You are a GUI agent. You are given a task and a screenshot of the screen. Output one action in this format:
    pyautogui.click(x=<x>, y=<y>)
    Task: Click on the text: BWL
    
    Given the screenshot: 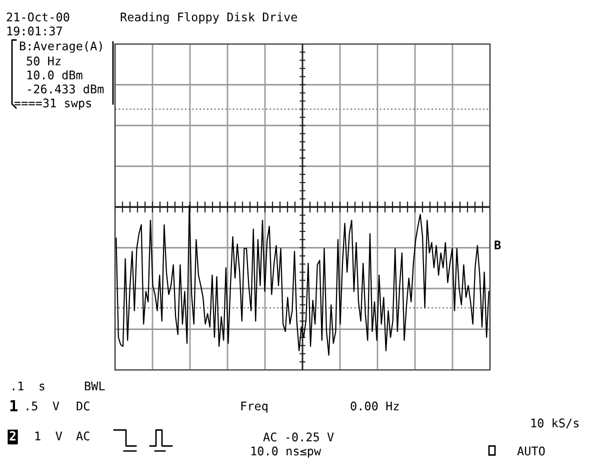 What is the action you would take?
    pyautogui.click(x=94, y=386)
    